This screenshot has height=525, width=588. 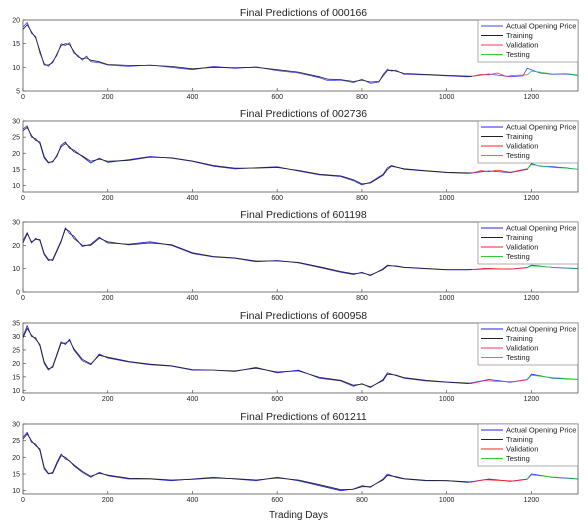 What do you see at coordinates (18, 293) in the screenshot?
I see `y-tick-label: 0` at bounding box center [18, 293].